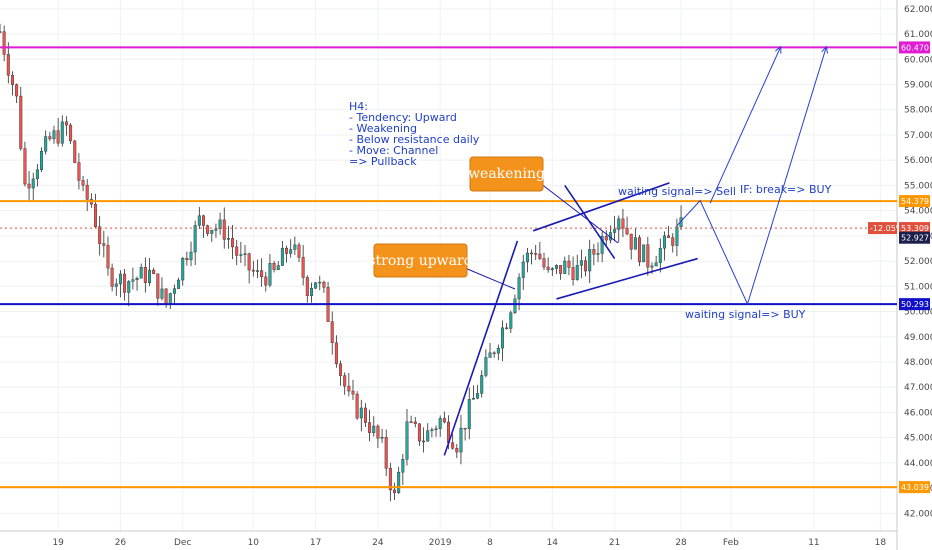 The height and width of the screenshot is (550, 932). What do you see at coordinates (887, 228) in the screenshot?
I see `change-badge-text: -12.05%` at bounding box center [887, 228].